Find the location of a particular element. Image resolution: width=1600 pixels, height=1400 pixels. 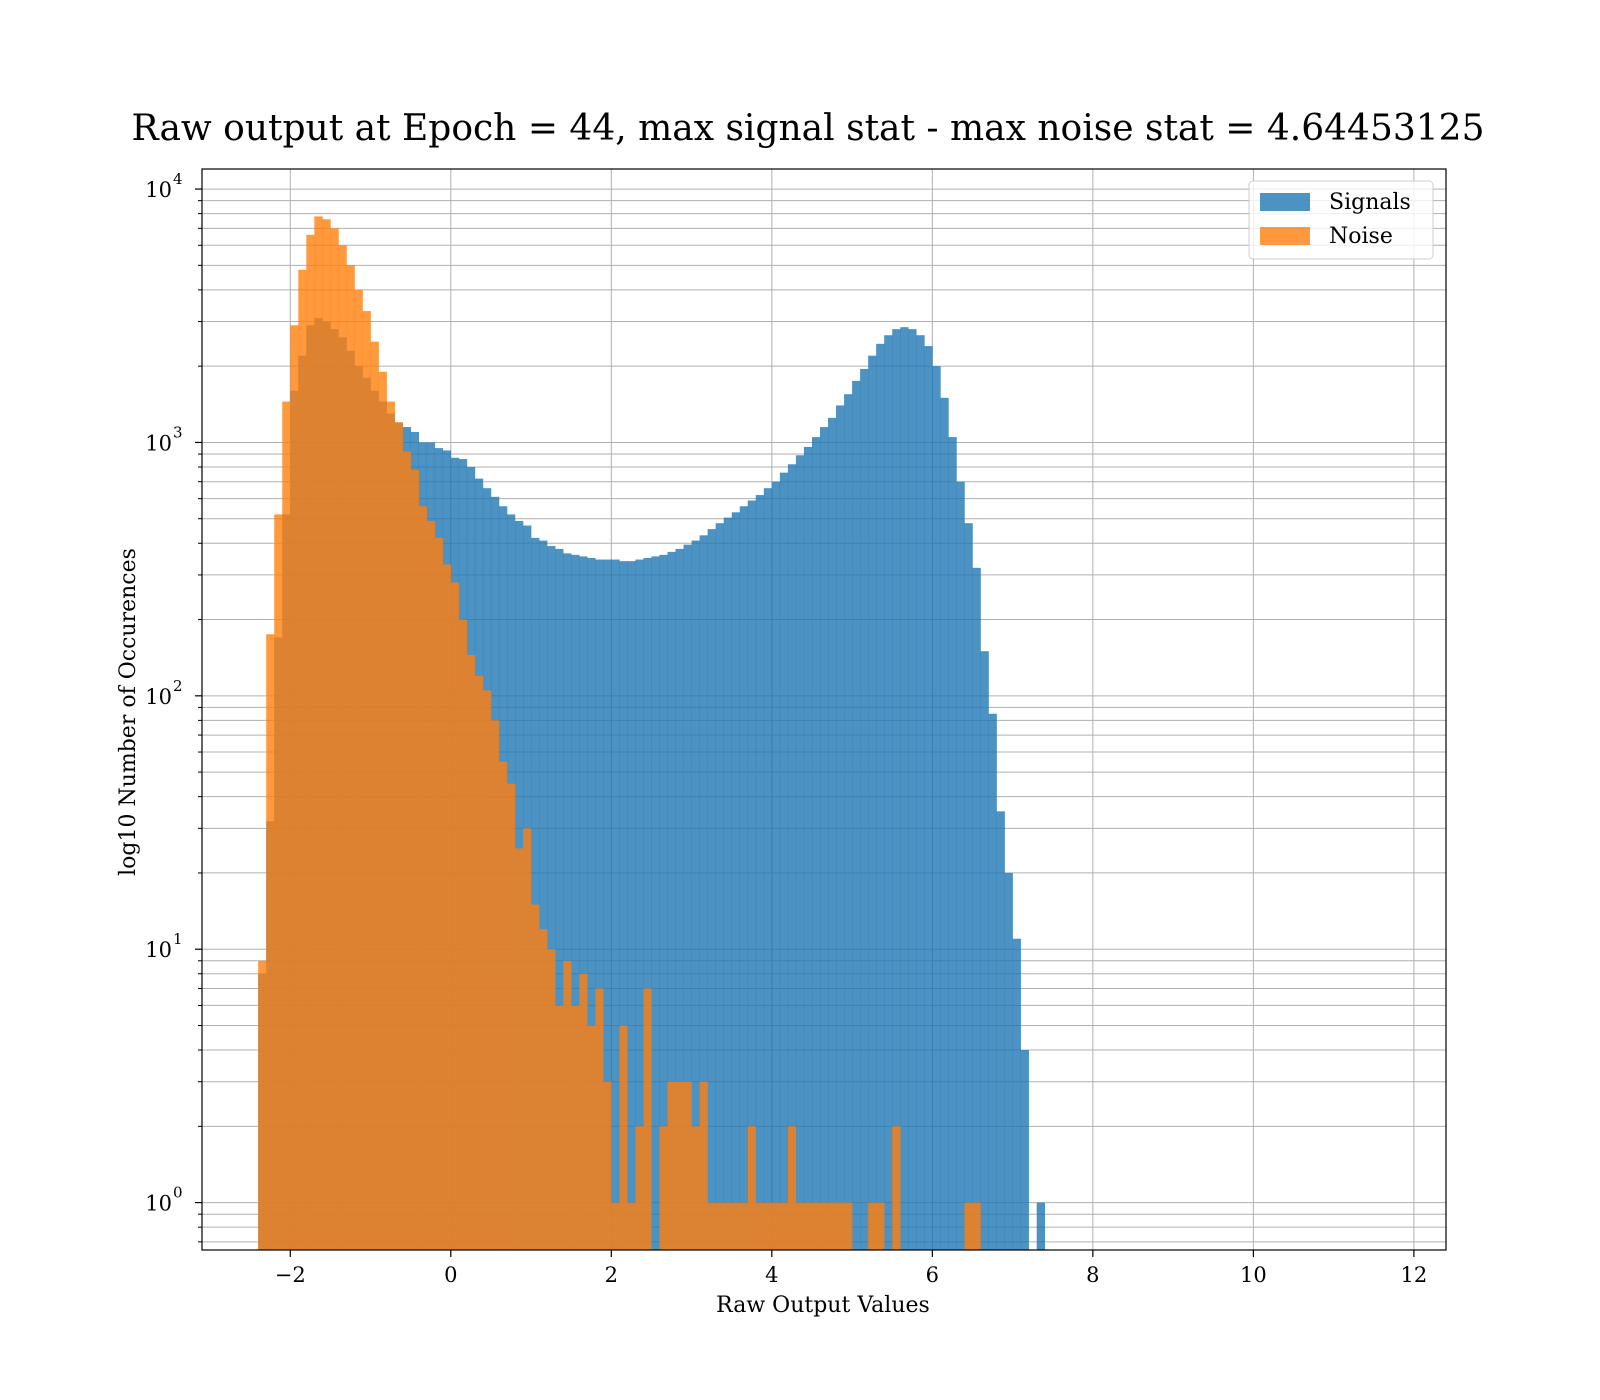

x-axis-ticks: −2 0 2 4 6 8 10 12 is located at coordinates (851, 1268).